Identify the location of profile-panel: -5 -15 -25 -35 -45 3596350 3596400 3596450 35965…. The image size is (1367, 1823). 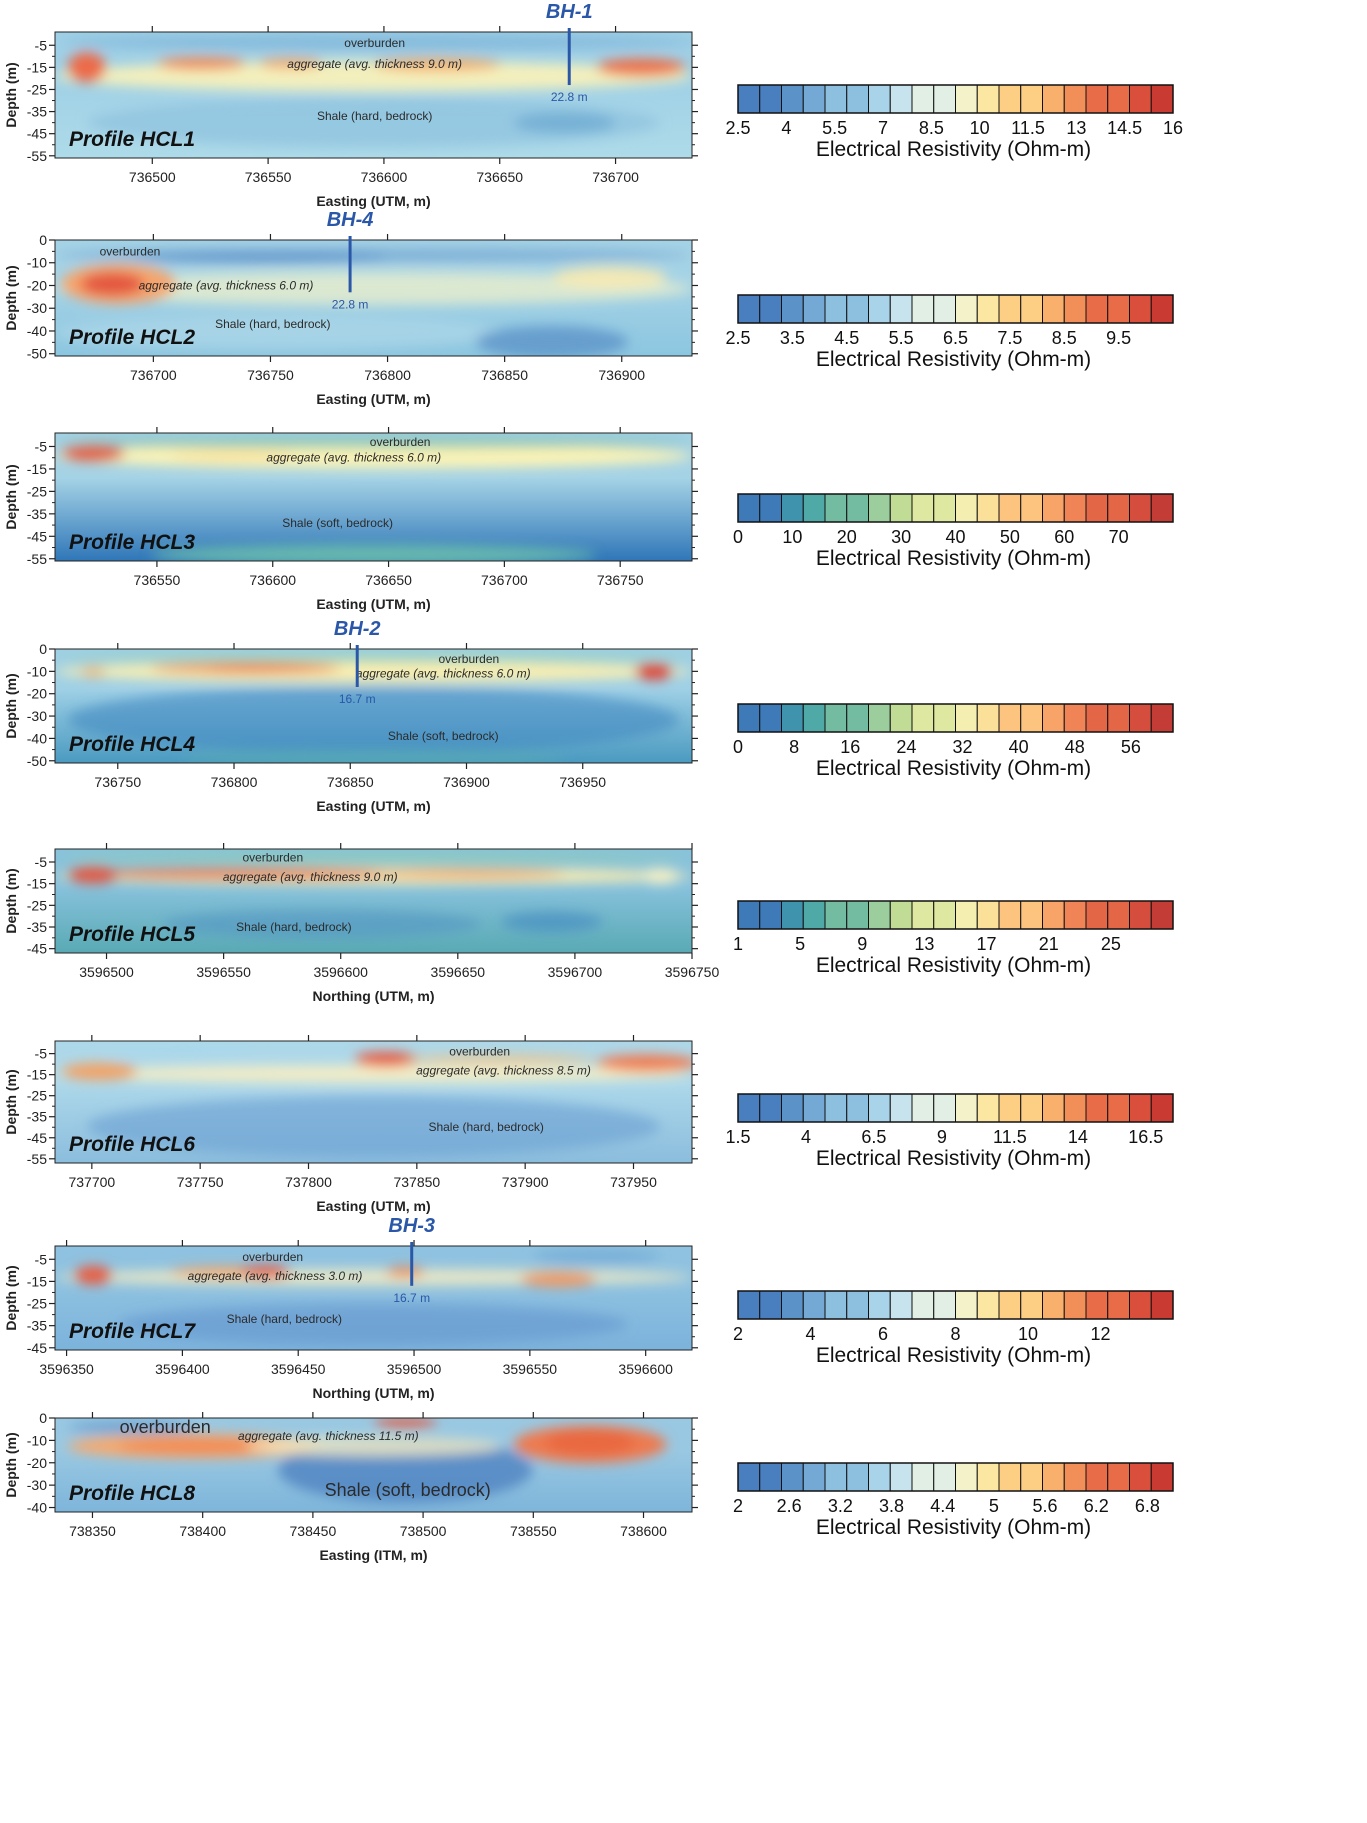
(588, 1308).